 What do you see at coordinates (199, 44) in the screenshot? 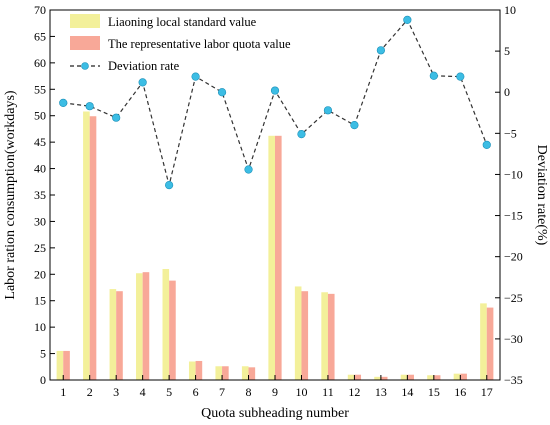
I see `legend-label-representative: The representative labor quota value` at bounding box center [199, 44].